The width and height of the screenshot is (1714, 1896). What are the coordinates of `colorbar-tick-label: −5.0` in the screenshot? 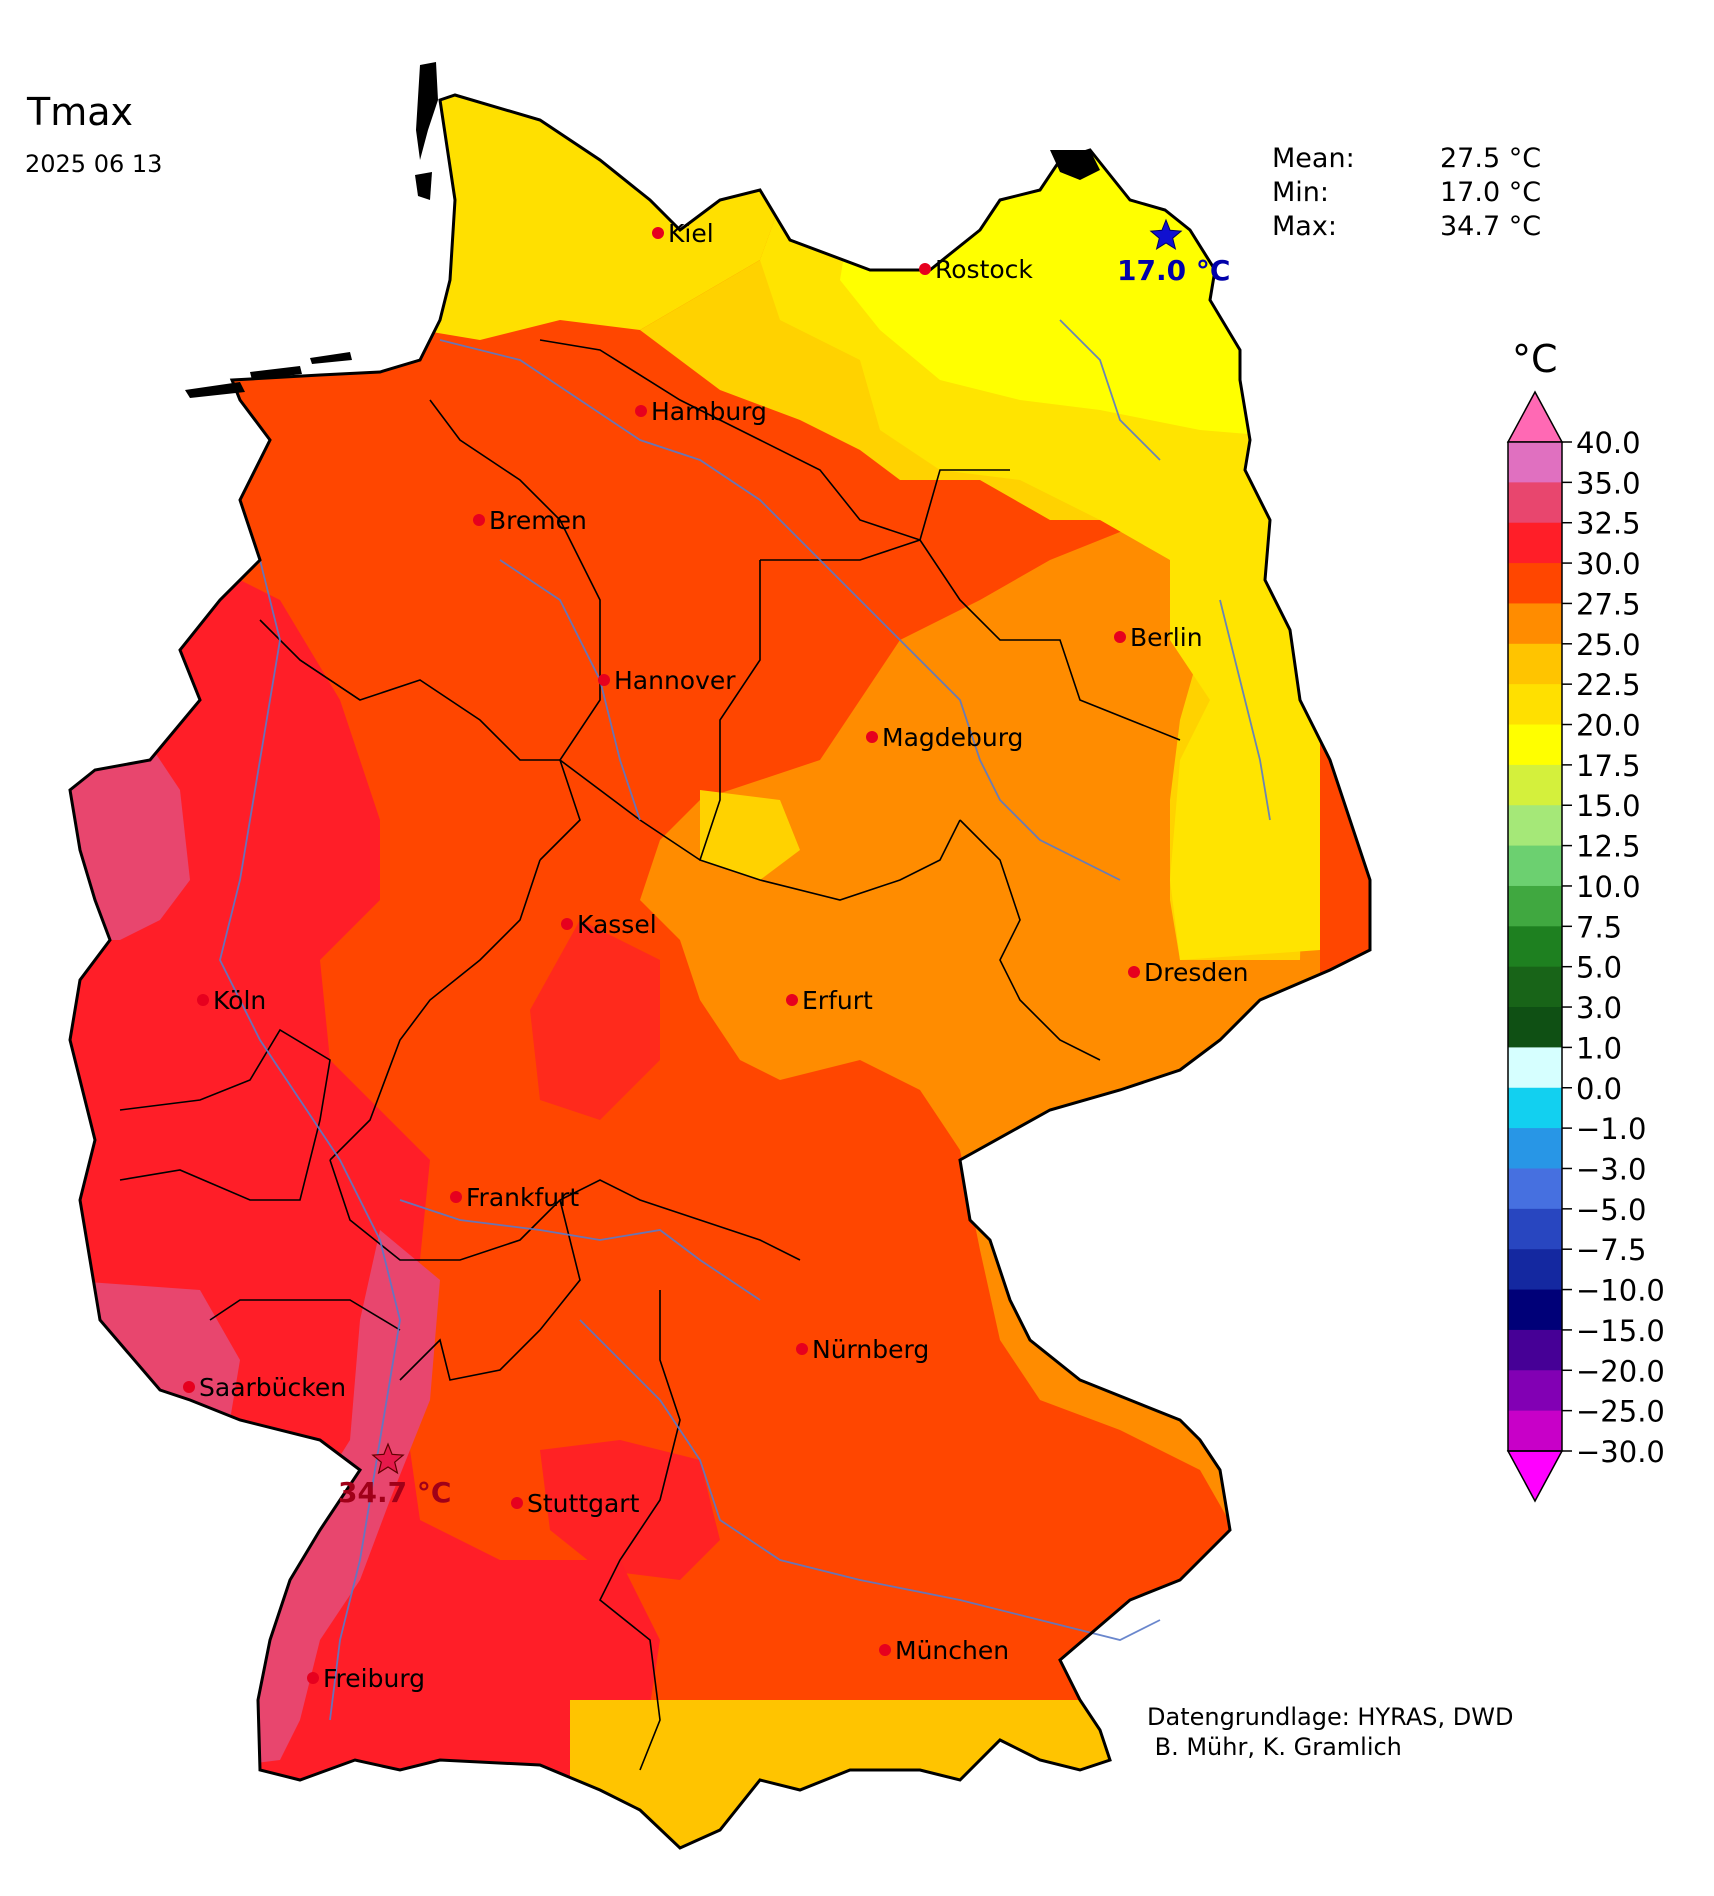 It's located at (1611, 1210).